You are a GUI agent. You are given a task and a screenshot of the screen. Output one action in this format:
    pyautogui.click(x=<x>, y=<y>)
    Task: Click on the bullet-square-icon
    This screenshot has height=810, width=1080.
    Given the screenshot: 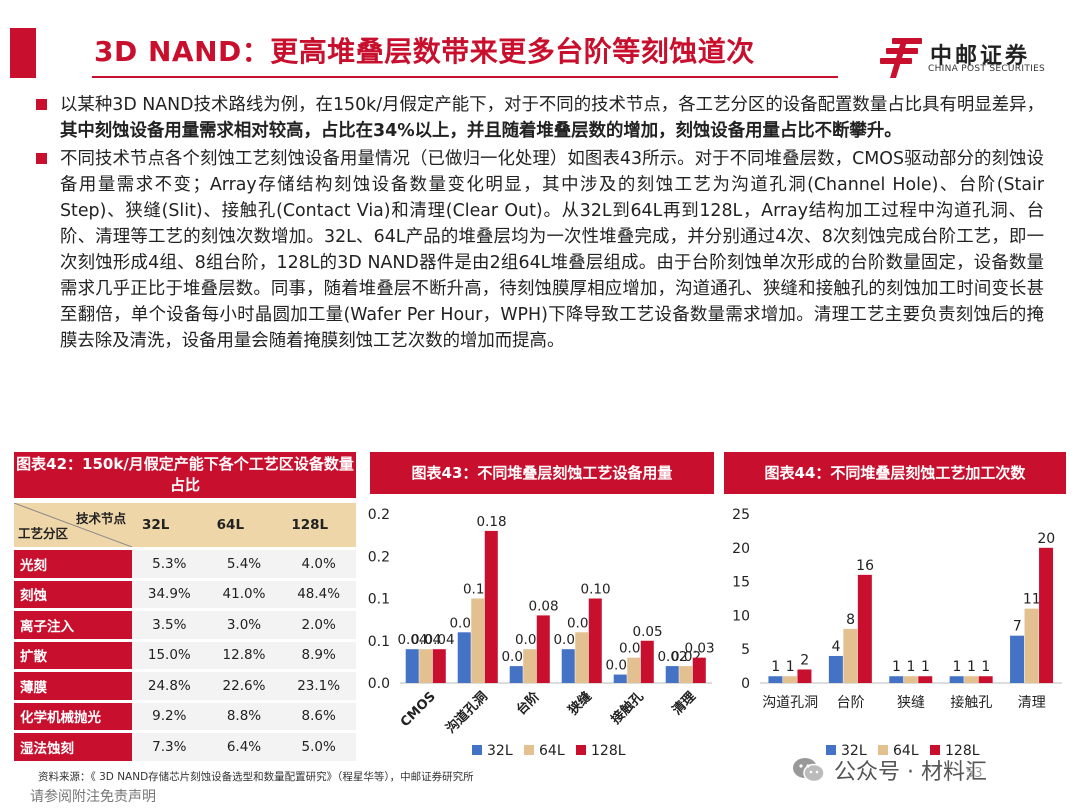 What is the action you would take?
    pyautogui.click(x=41, y=104)
    